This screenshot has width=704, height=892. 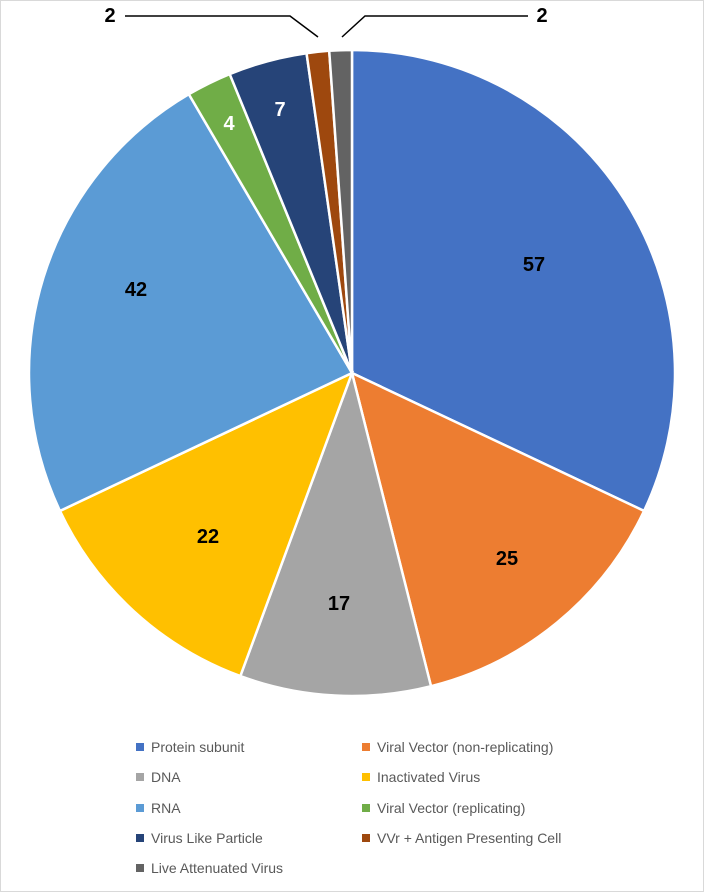 I want to click on data-label: 42, so click(x=136, y=290).